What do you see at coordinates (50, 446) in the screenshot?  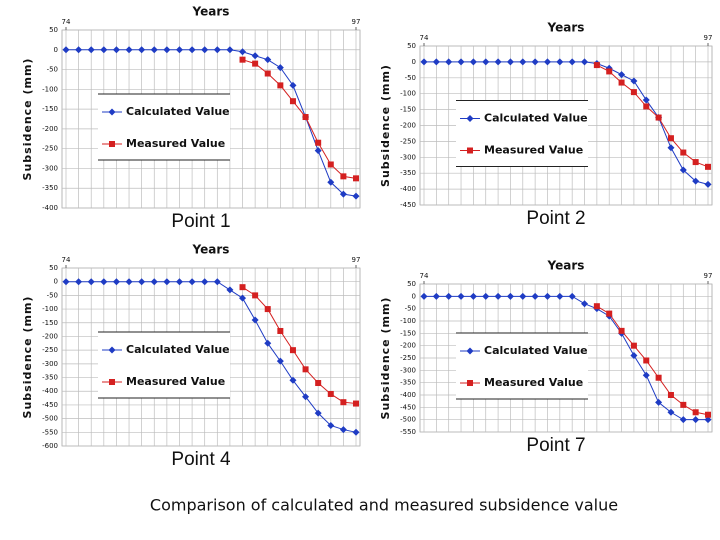 I see `y-tick-label: -600` at bounding box center [50, 446].